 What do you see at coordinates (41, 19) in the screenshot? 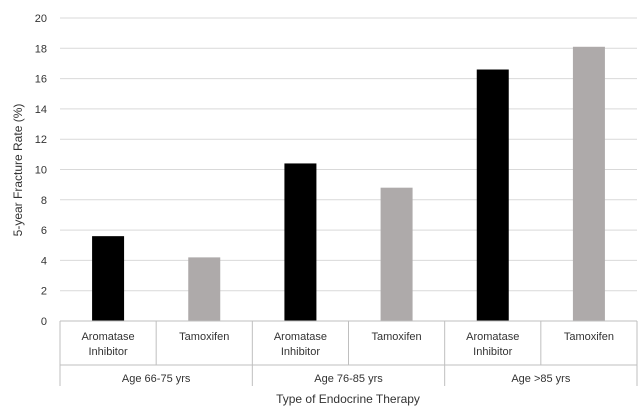
I see `y-tick-label: 20` at bounding box center [41, 19].